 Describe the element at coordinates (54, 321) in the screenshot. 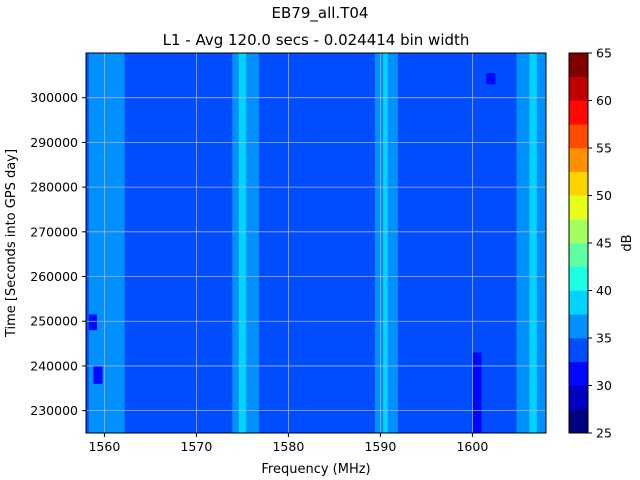

I see `y-tick-label: 250000` at that location.